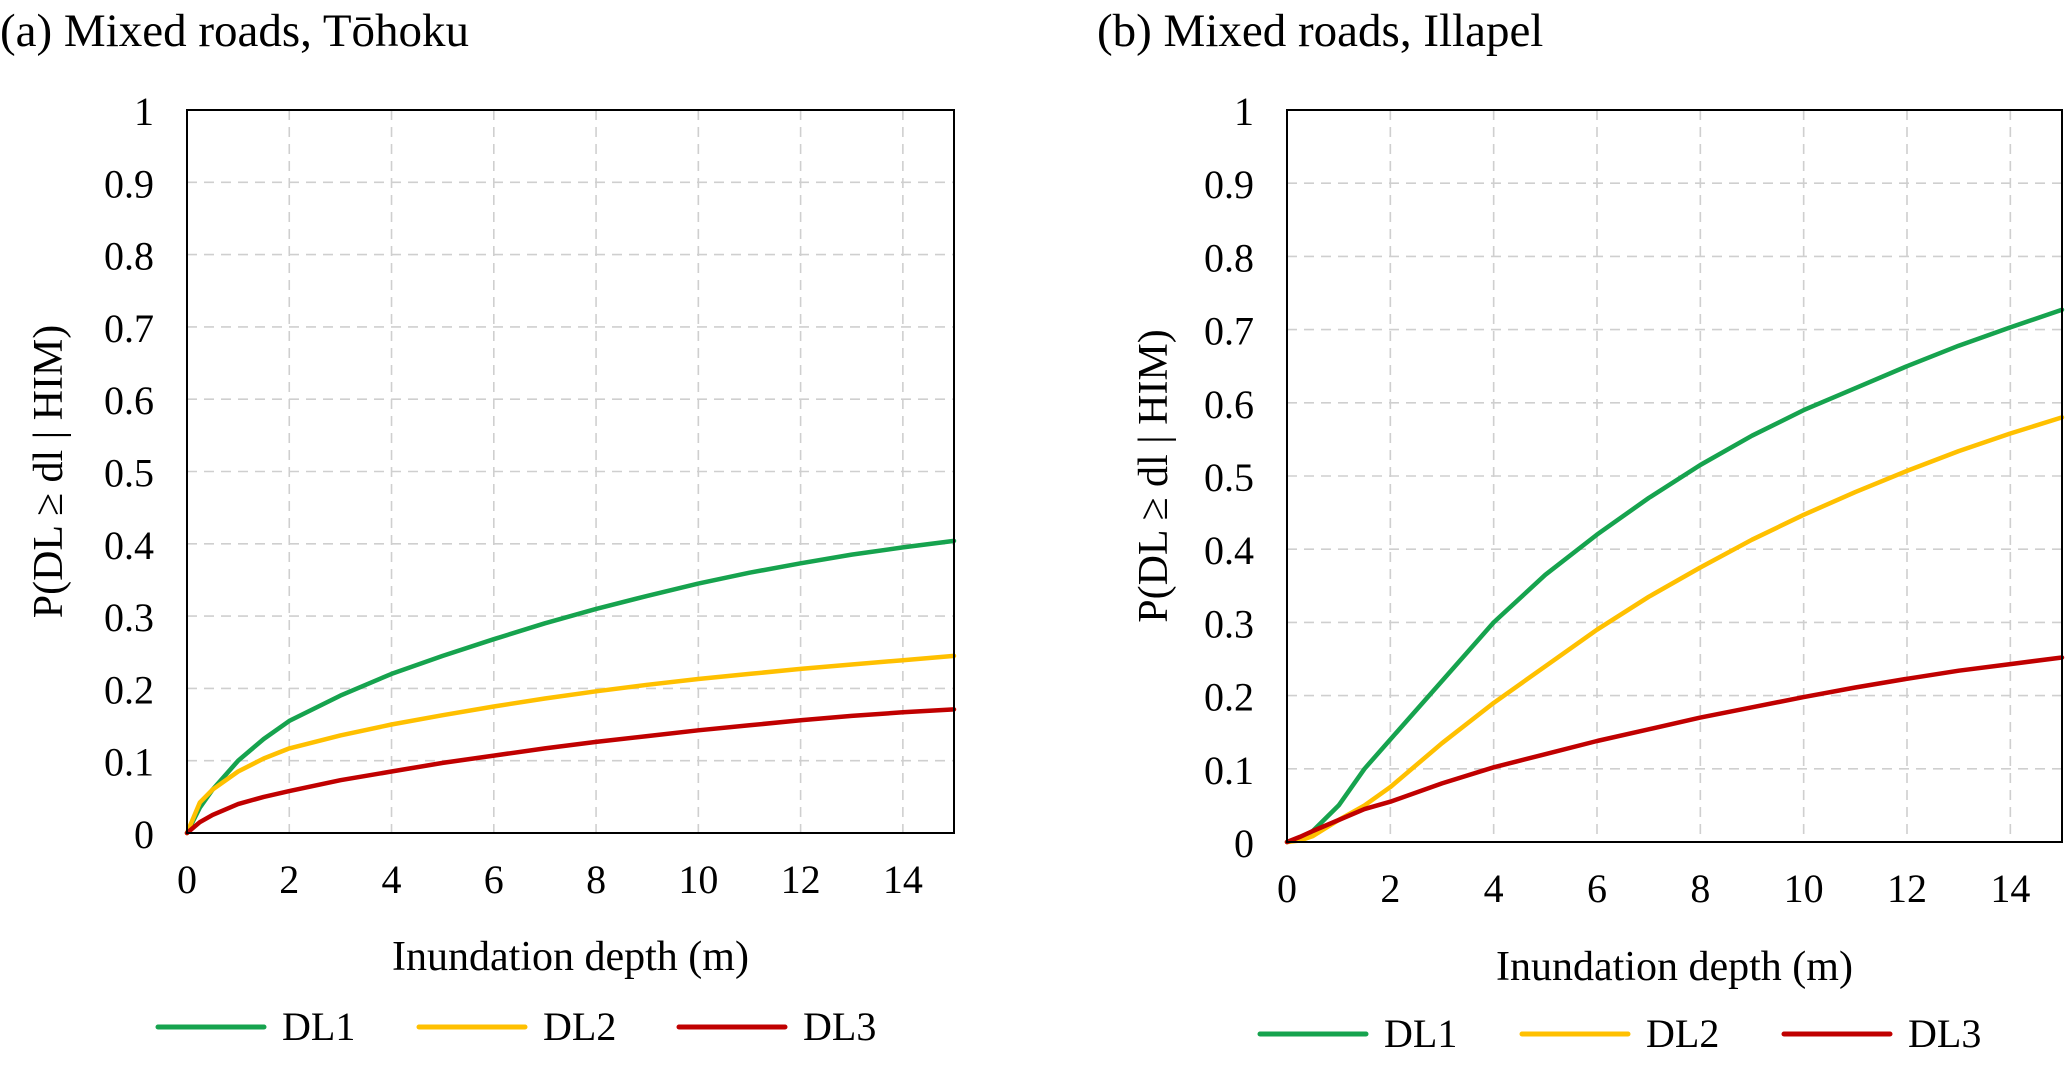  What do you see at coordinates (1320, 31) in the screenshot?
I see `chart-title: (b) Mixed roads, Illapel` at bounding box center [1320, 31].